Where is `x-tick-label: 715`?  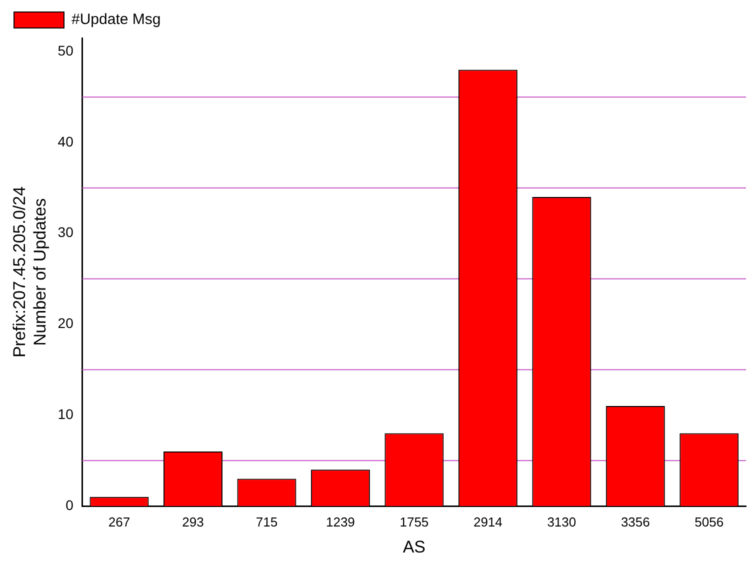
x-tick-label: 715 is located at coordinates (267, 522).